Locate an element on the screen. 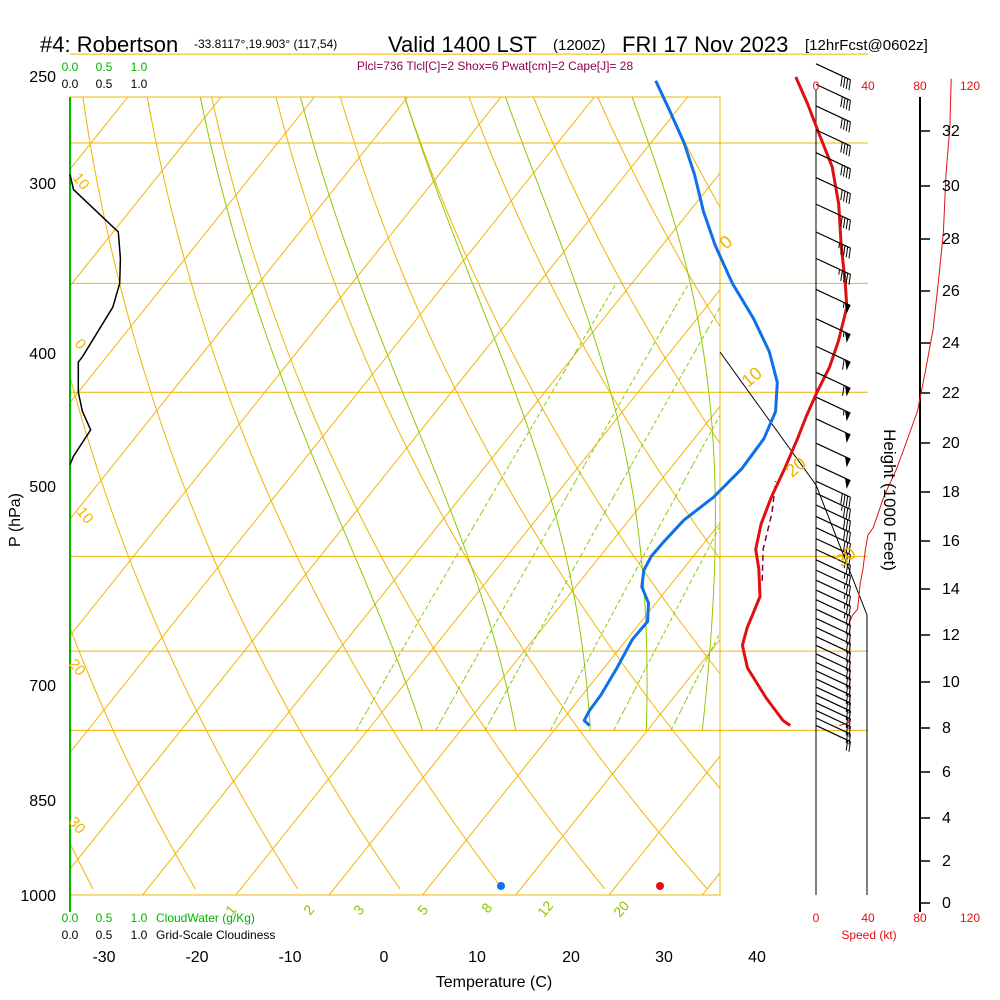 This screenshot has height=1000, width=1000. y-axis-title: P (hPa) is located at coordinates (15, 520).